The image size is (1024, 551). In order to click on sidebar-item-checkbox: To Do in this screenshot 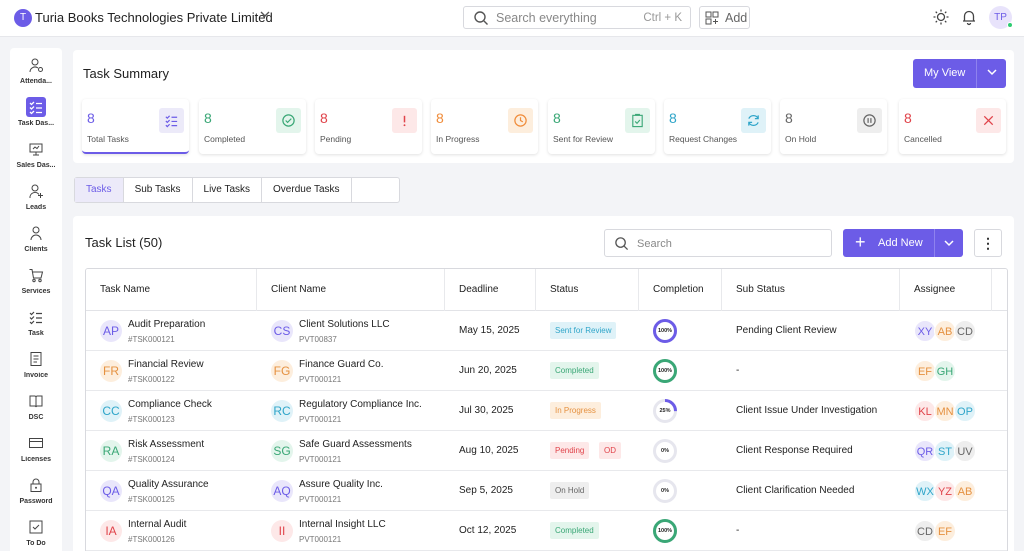, I will do `click(36, 534)`.